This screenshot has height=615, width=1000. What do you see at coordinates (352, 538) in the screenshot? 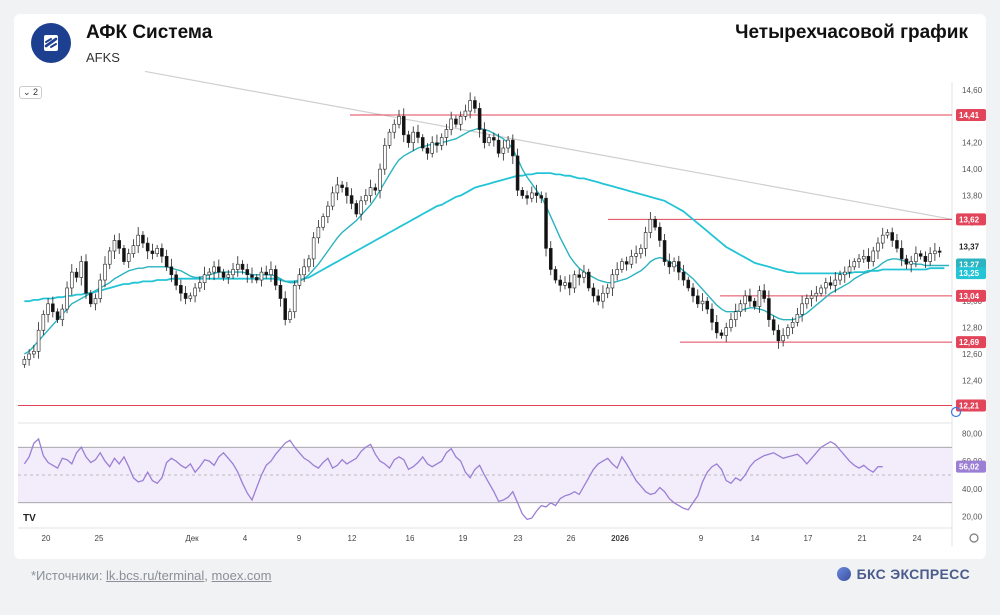
I see `time-tick-label: 12` at bounding box center [352, 538].